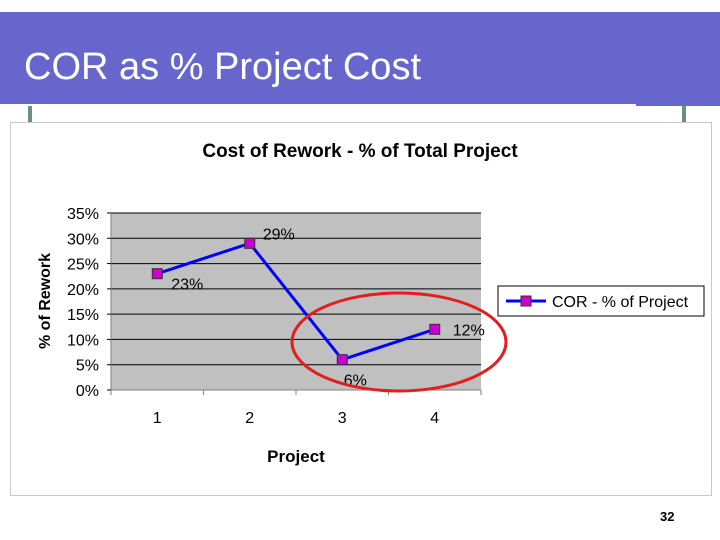 The height and width of the screenshot is (540, 720). What do you see at coordinates (87, 366) in the screenshot?
I see `y-tick-label: 5%` at bounding box center [87, 366].